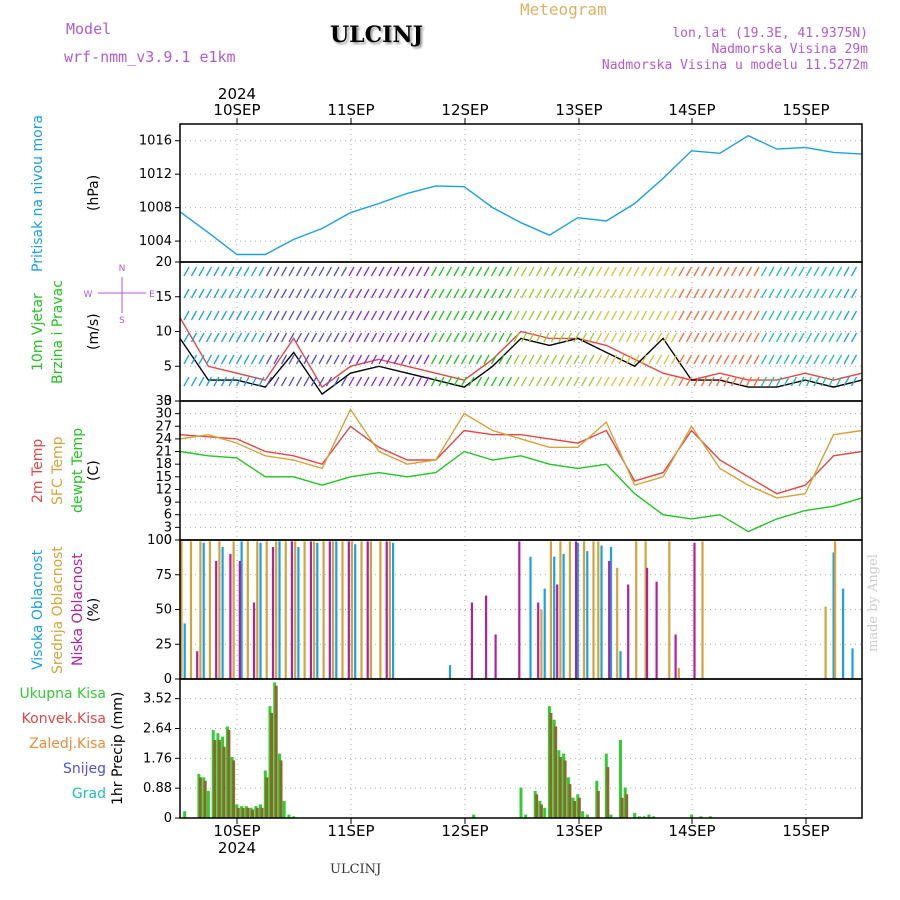 Image resolution: width=900 pixels, height=900 pixels. I want to click on bottom-day-label: 10SEP, so click(236, 831).